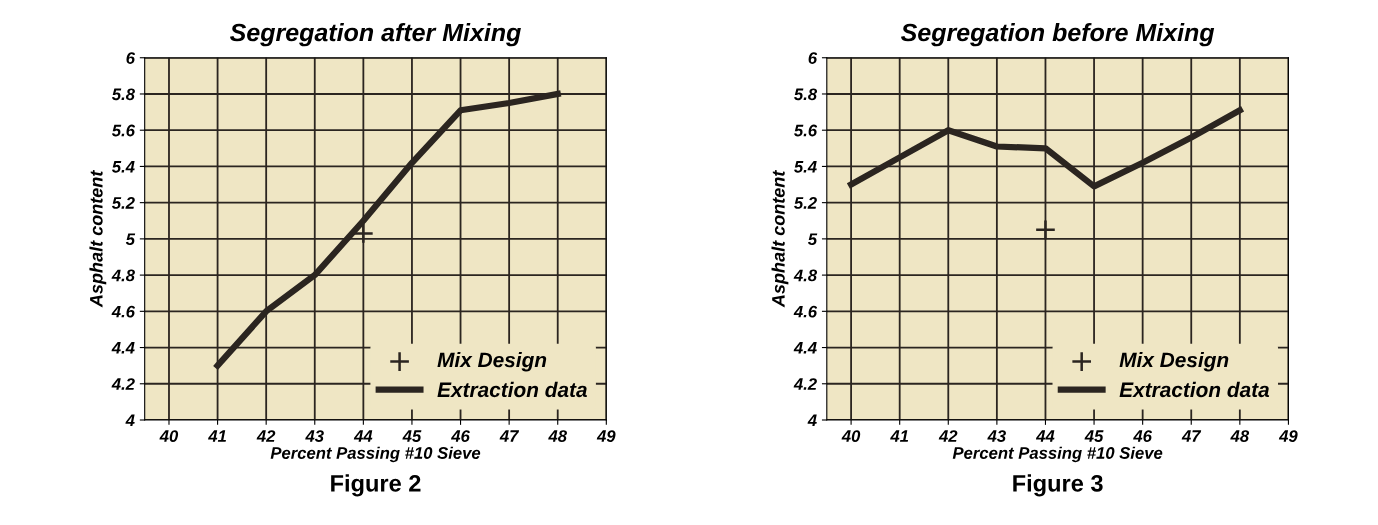 This screenshot has width=1378, height=525. I want to click on chart-title: Segregation before Mixing, so click(1057, 34).